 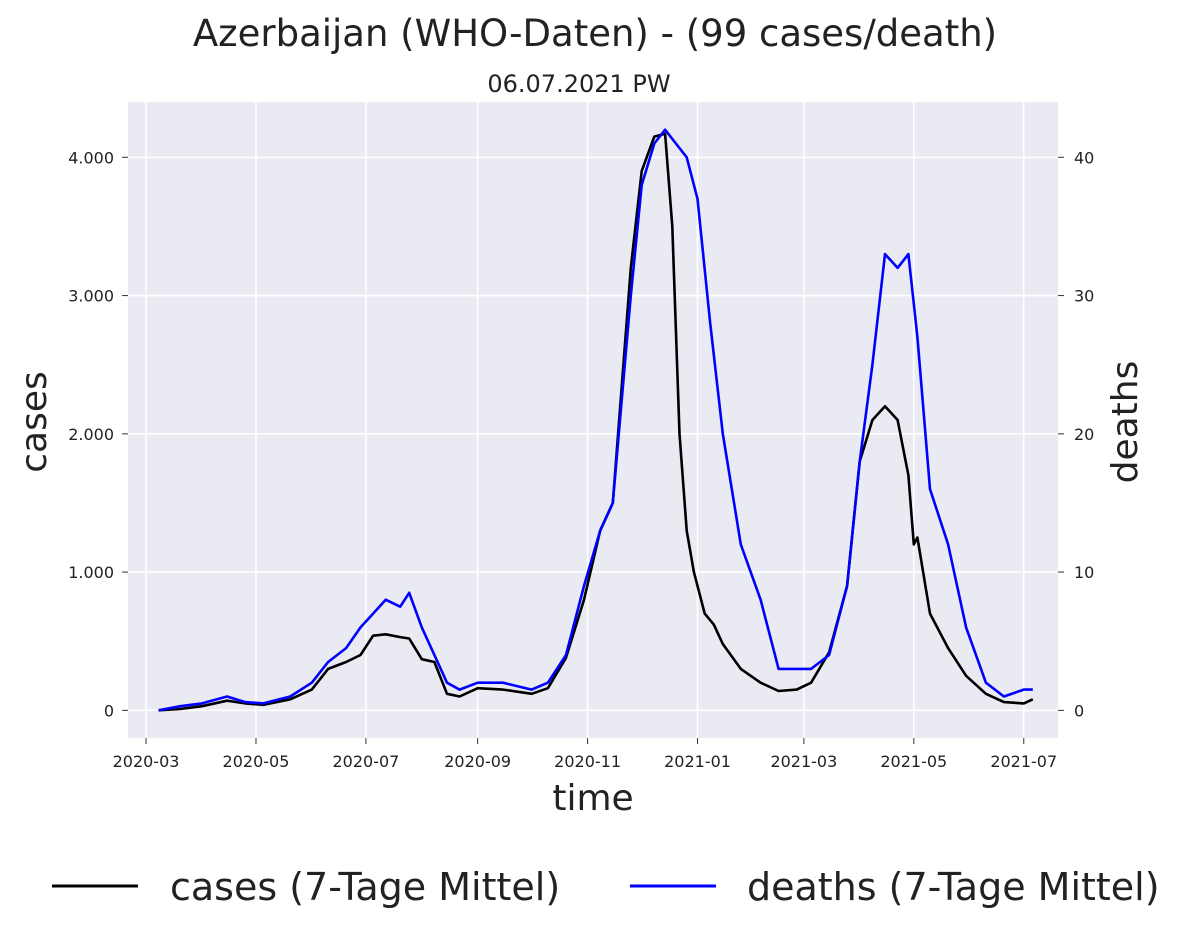 What do you see at coordinates (146, 761) in the screenshot?
I see `x-tick-label: 2020-03` at bounding box center [146, 761].